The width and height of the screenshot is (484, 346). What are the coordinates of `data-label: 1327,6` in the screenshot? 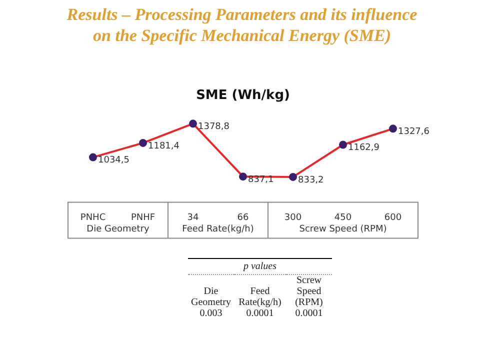 It's located at (414, 132).